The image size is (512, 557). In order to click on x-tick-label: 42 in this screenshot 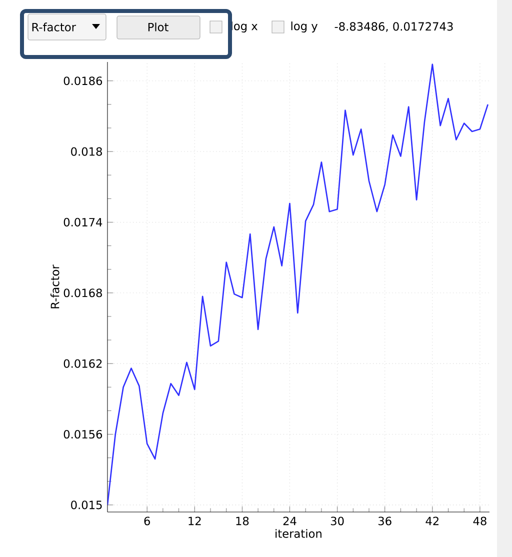, I will do `click(432, 521)`.